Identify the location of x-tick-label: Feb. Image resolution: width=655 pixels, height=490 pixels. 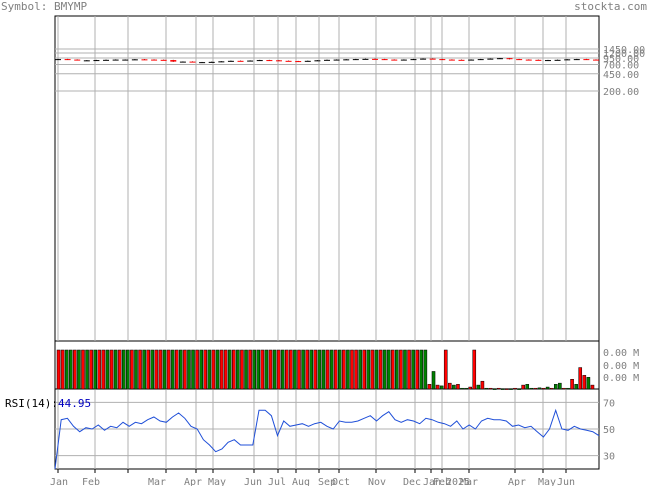
(91, 481).